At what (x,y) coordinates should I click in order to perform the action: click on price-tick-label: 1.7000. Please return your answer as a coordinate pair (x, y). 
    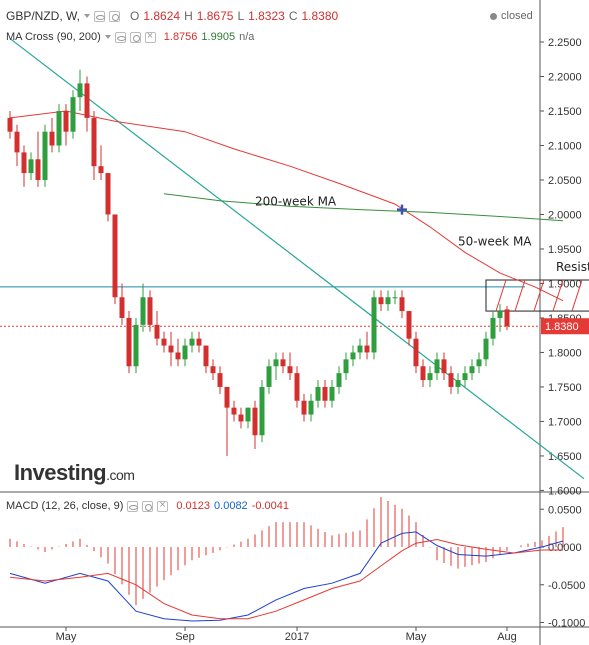
    Looking at the image, I should click on (565, 422).